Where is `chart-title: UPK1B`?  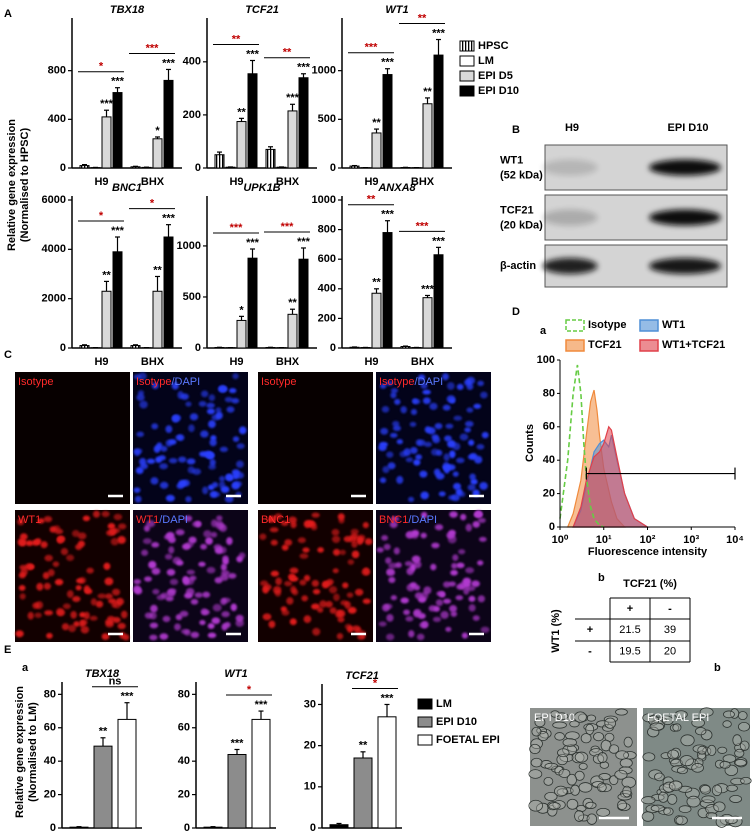 chart-title: UPK1B is located at coordinates (261, 188).